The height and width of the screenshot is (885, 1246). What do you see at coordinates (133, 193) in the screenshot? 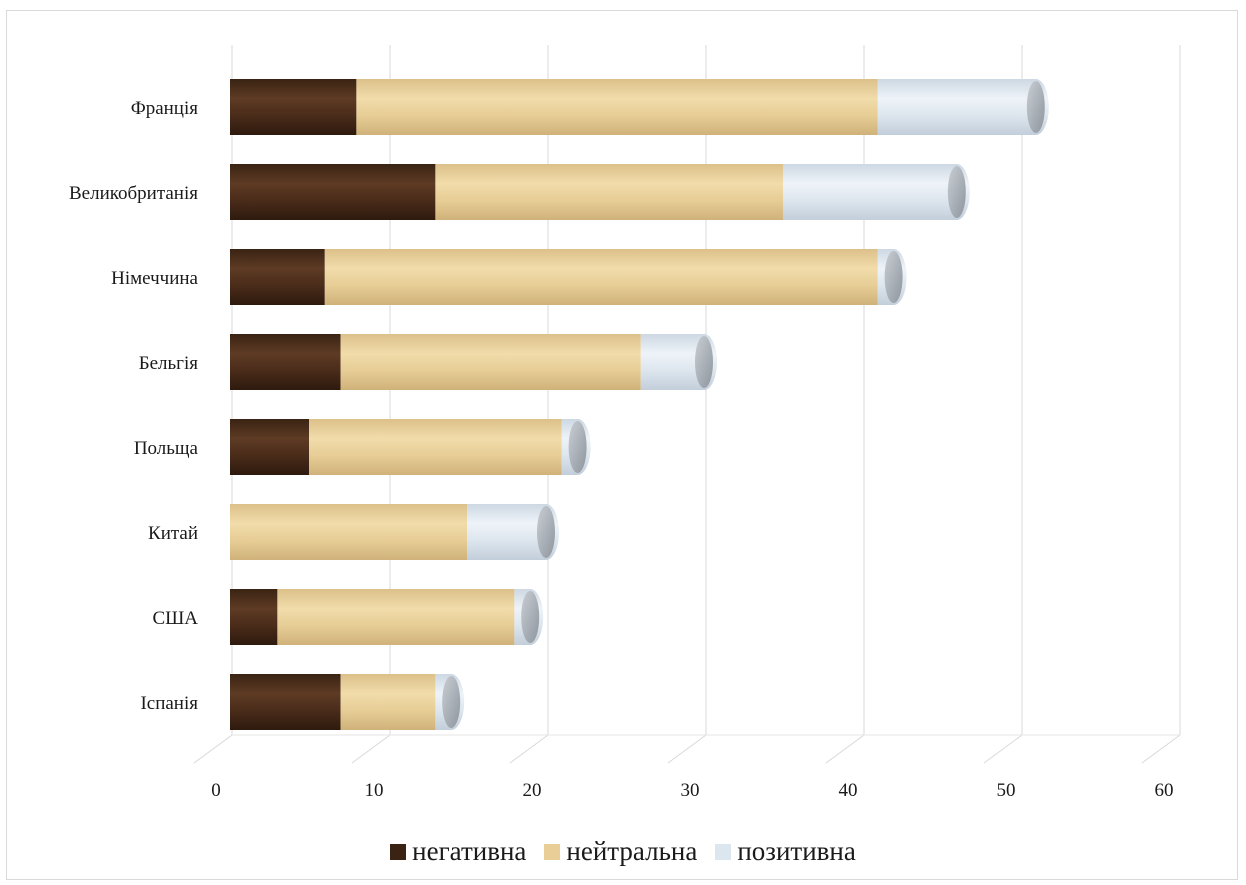
I see `category-label-1: Великобританія` at bounding box center [133, 193].